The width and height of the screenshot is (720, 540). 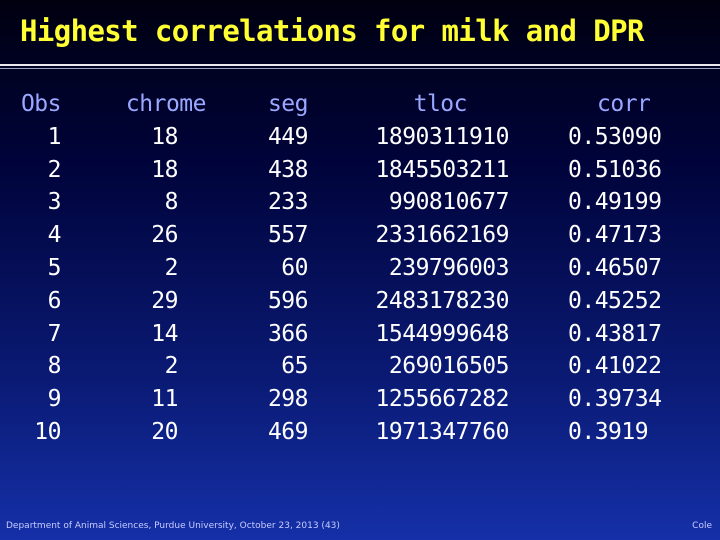 I want to click on table-row: 8 2 65 269016505 0.41022, so click(x=360, y=366).